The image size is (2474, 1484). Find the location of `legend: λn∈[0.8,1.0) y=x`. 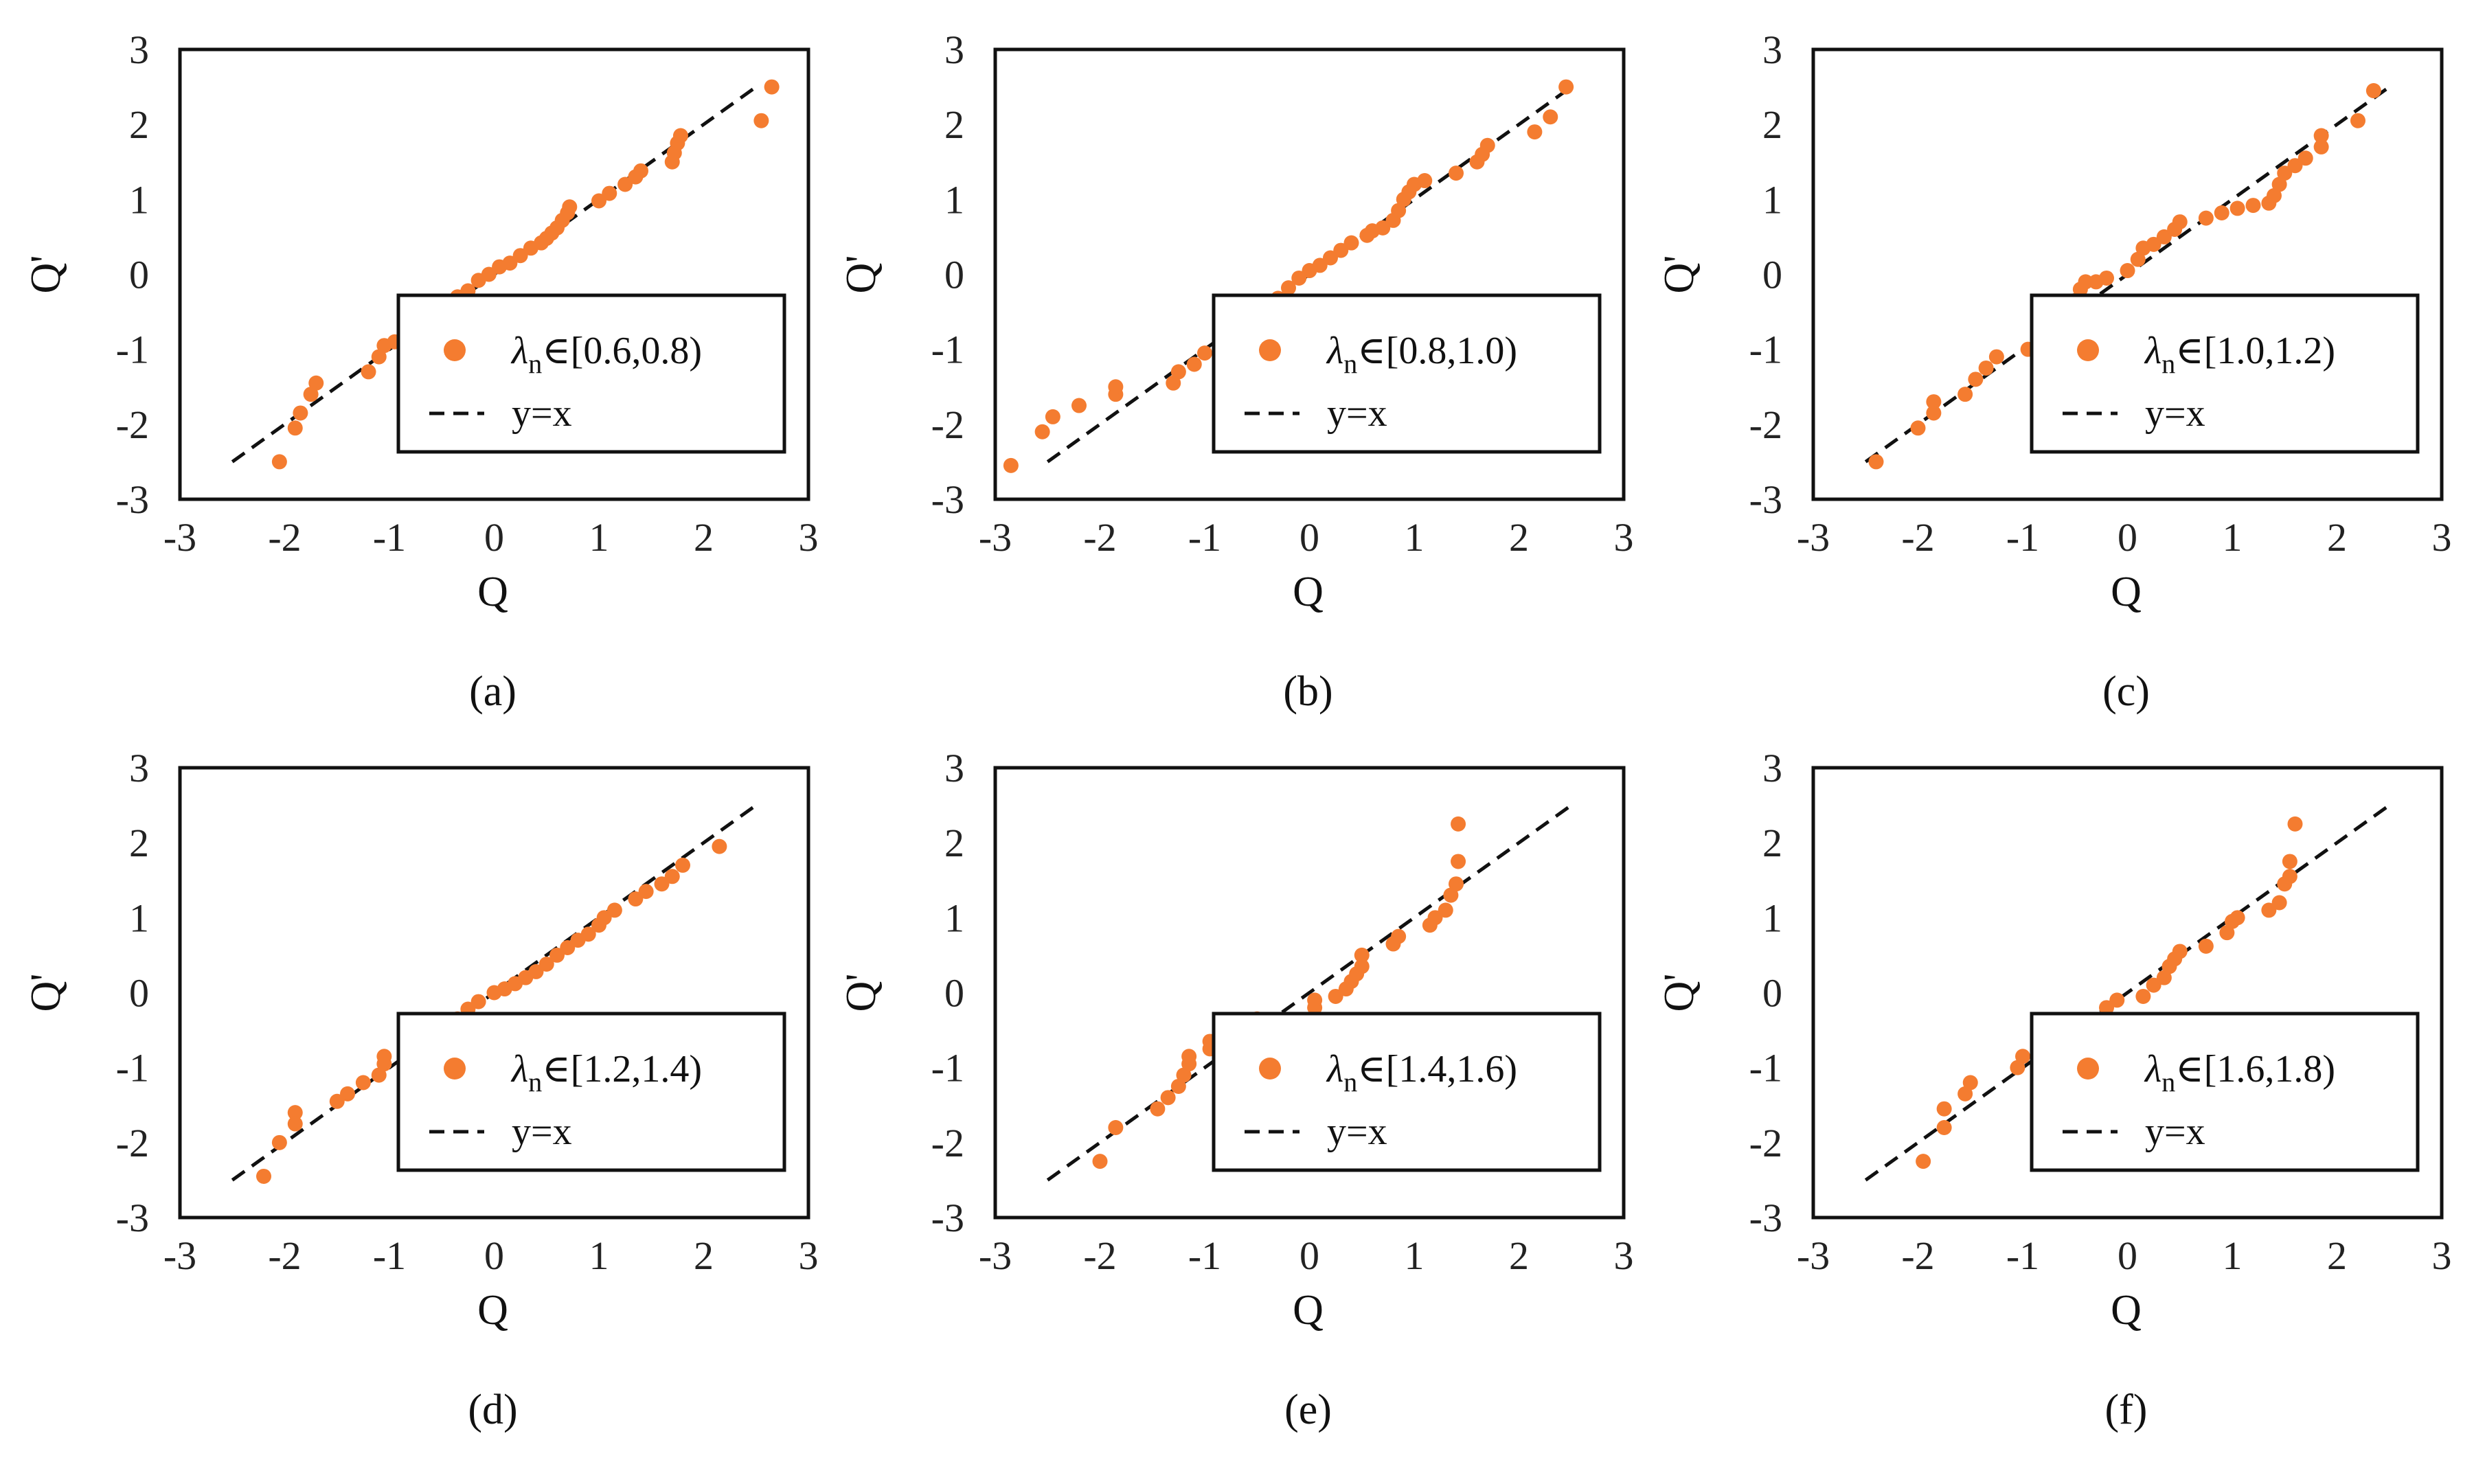

legend: λn∈[0.8,1.0) y=x is located at coordinates (1407, 374).